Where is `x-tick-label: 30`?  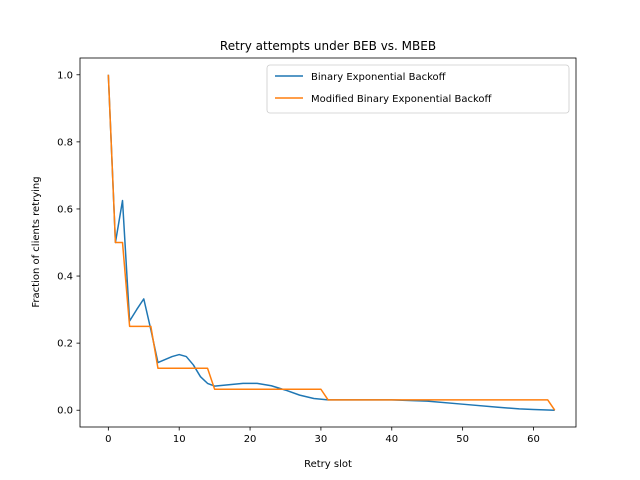
x-tick-label: 30 is located at coordinates (321, 439).